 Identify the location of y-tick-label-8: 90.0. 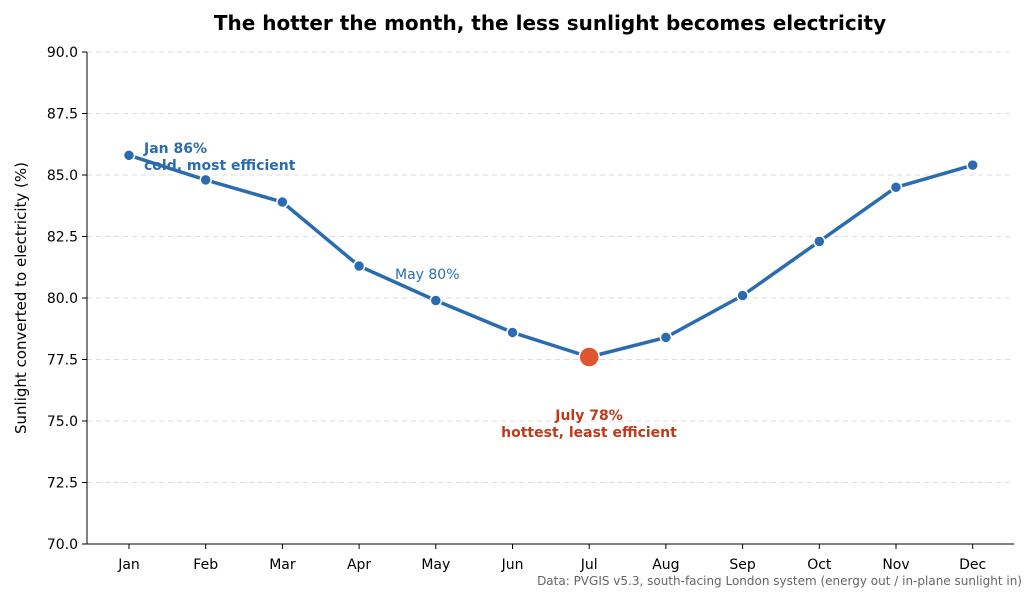
(62, 53).